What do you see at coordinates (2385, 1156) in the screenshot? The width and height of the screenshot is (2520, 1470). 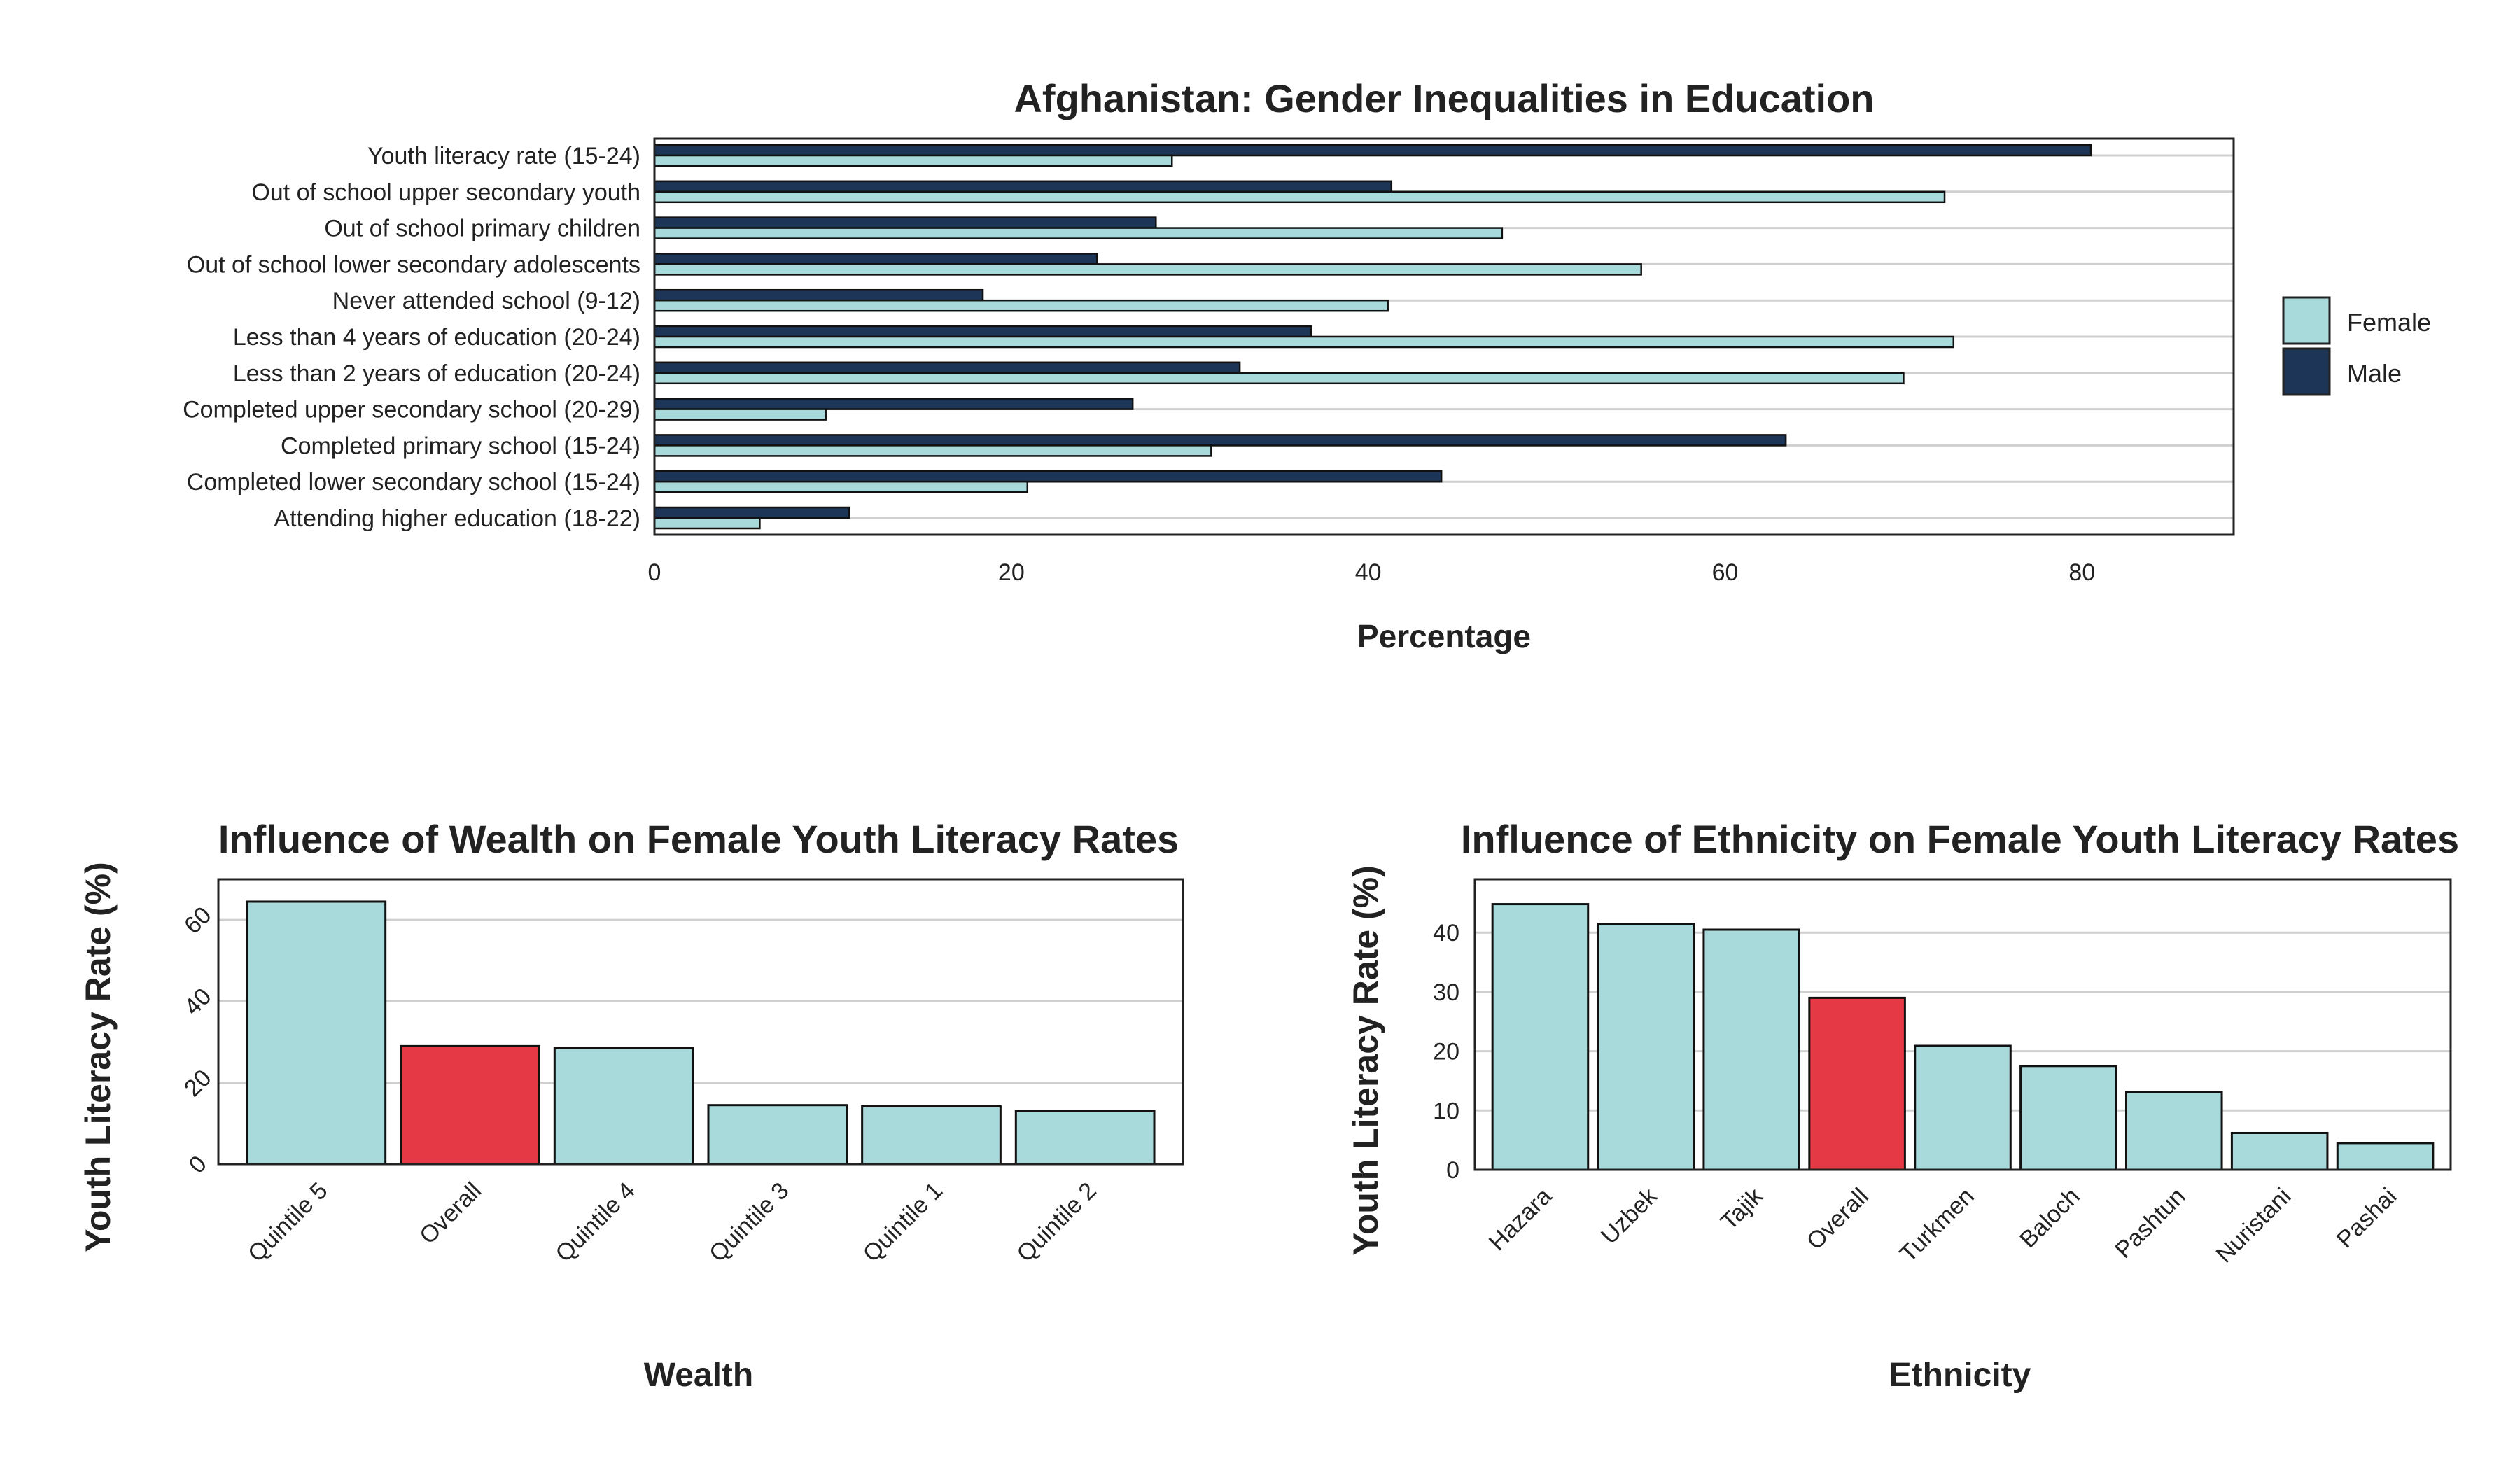 I see `bar-pashai` at bounding box center [2385, 1156].